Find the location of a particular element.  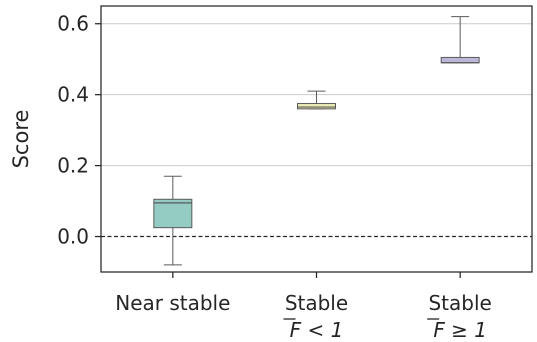

y-tick-label: 0.4 is located at coordinates (73, 95).